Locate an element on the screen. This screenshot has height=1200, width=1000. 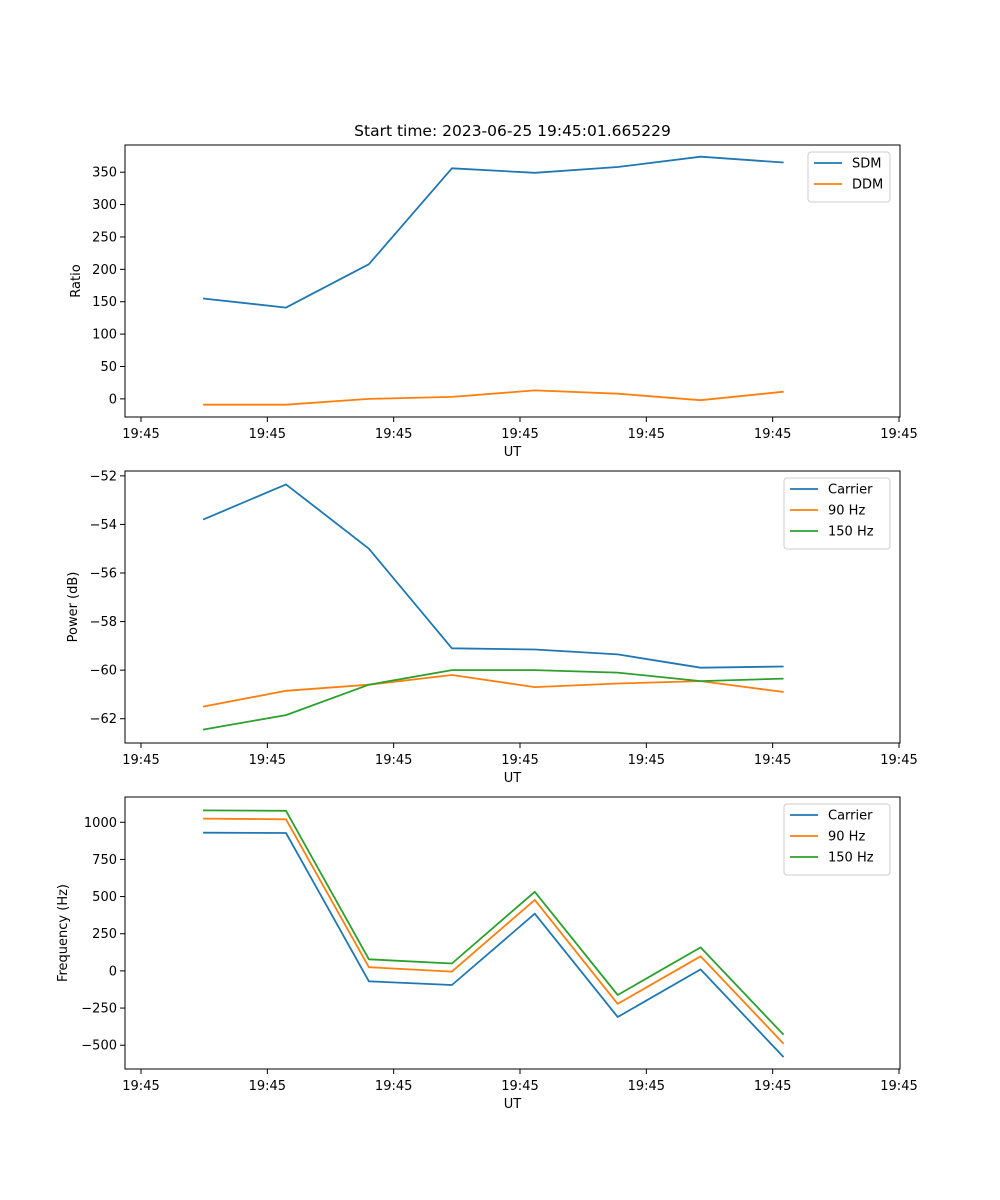
chart-1-y-tick-label-4: 200 is located at coordinates (104, 270).